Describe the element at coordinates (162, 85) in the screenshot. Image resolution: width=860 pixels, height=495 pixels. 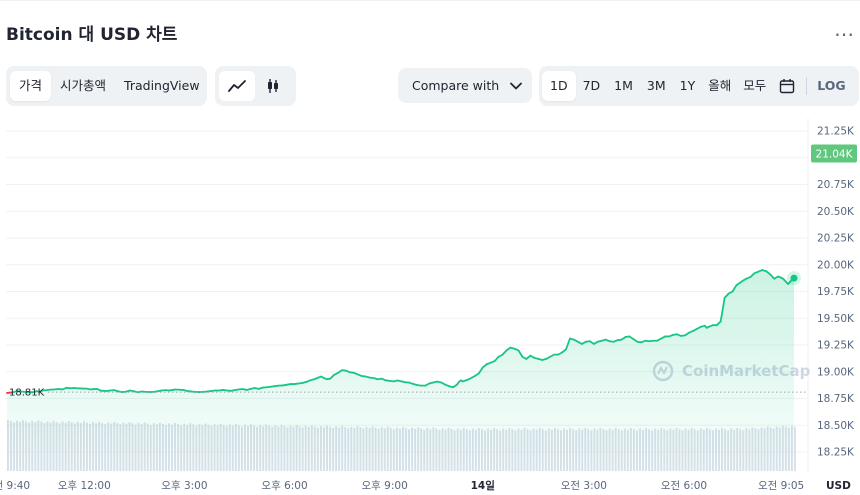
I see `tab-tradingview: TradingView` at that location.